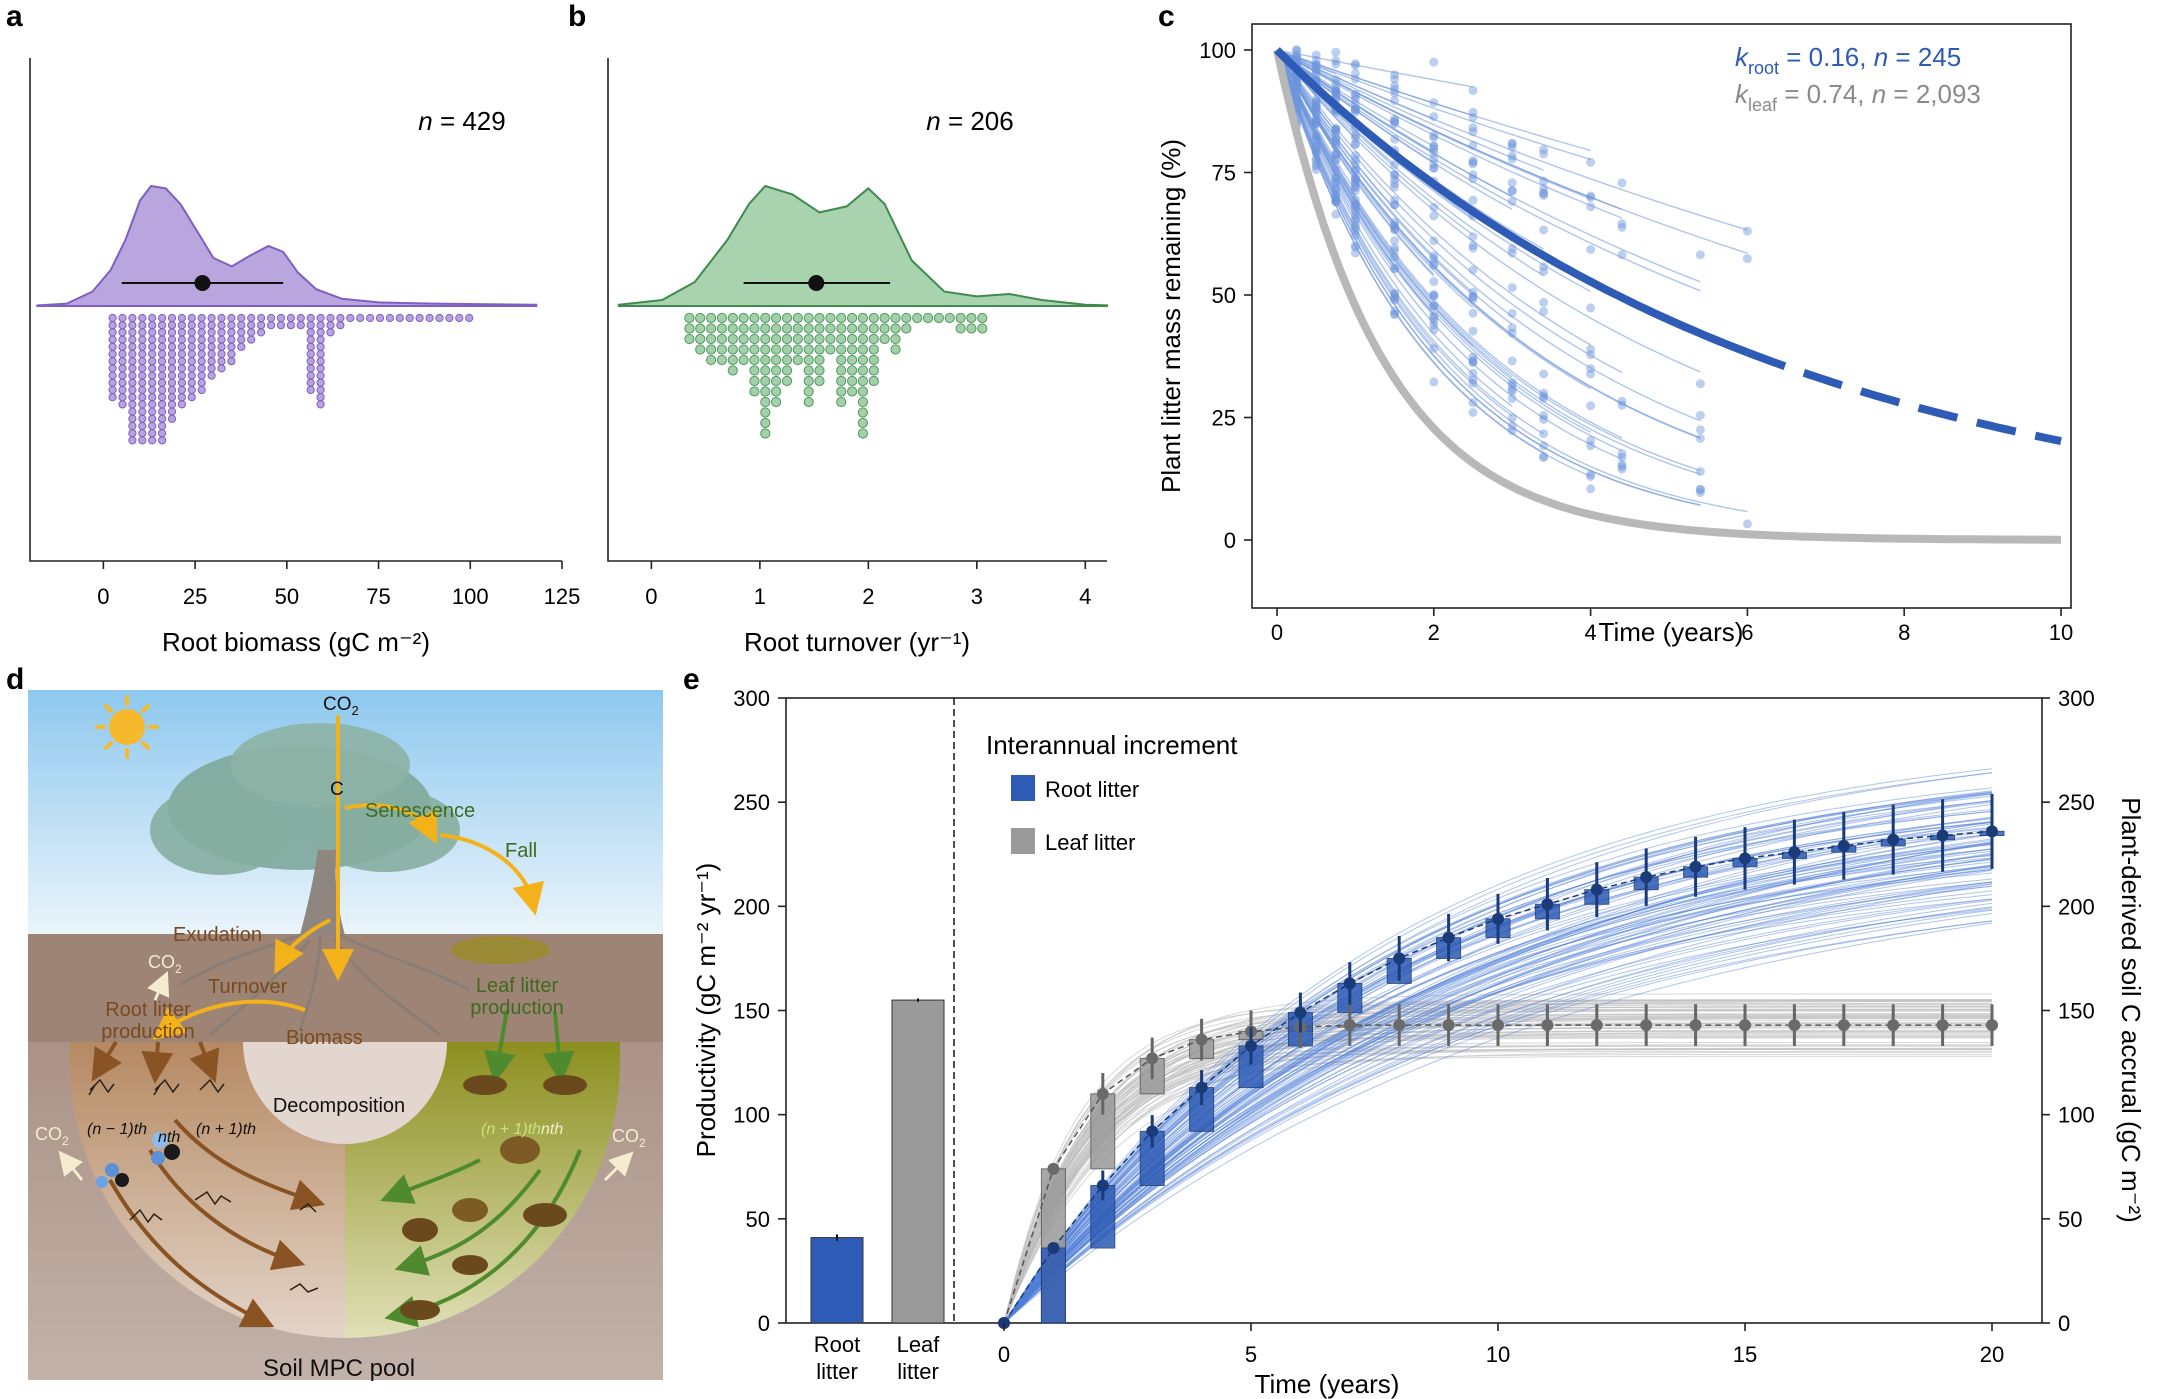 The width and height of the screenshot is (2159, 1399). Describe the element at coordinates (1230, 540) in the screenshot. I see `y-tick-label: 0` at that location.